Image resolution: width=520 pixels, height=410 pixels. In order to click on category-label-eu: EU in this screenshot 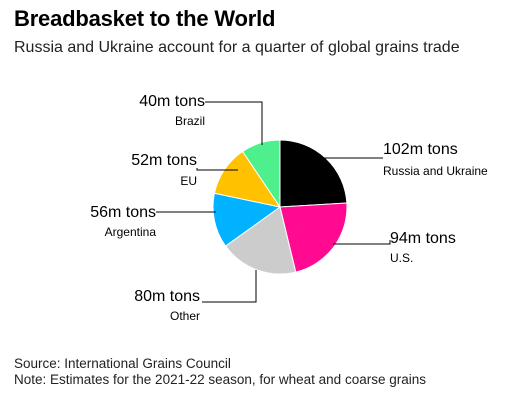, I will do `click(188, 181)`.